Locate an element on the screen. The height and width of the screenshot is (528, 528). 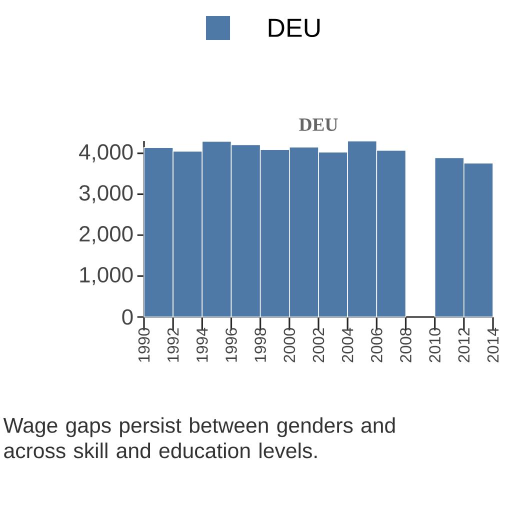
x-tick-label: 2010 is located at coordinates (434, 345).